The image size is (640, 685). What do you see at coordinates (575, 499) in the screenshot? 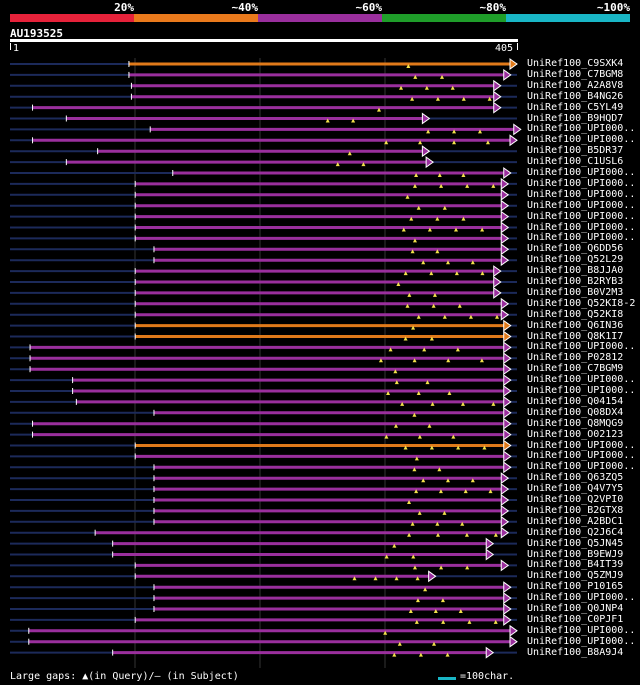
I see `hit-label: UniRef100_Q2VPI0` at bounding box center [575, 499].